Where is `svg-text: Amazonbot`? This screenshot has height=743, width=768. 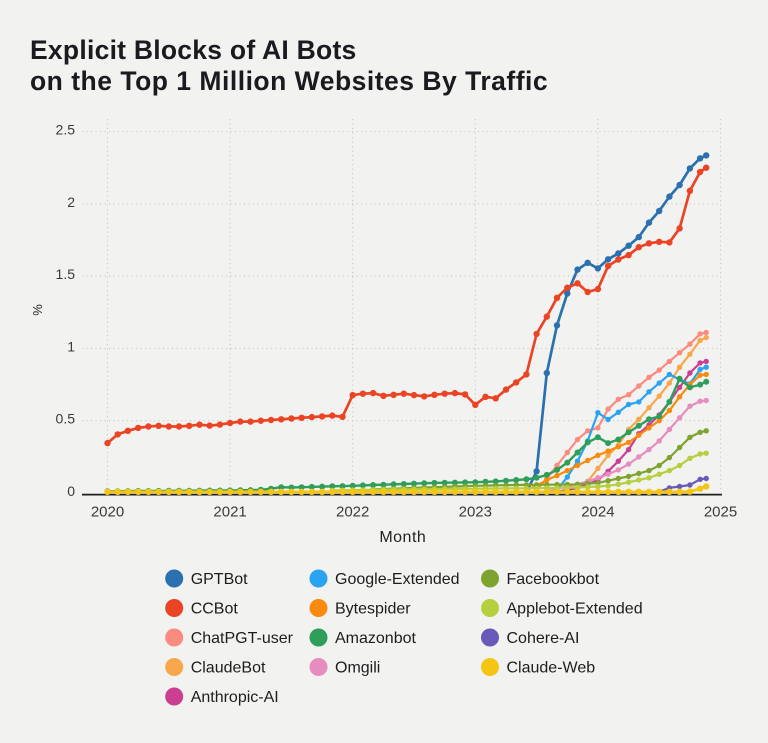 svg-text: Amazonbot is located at coordinates (375, 638).